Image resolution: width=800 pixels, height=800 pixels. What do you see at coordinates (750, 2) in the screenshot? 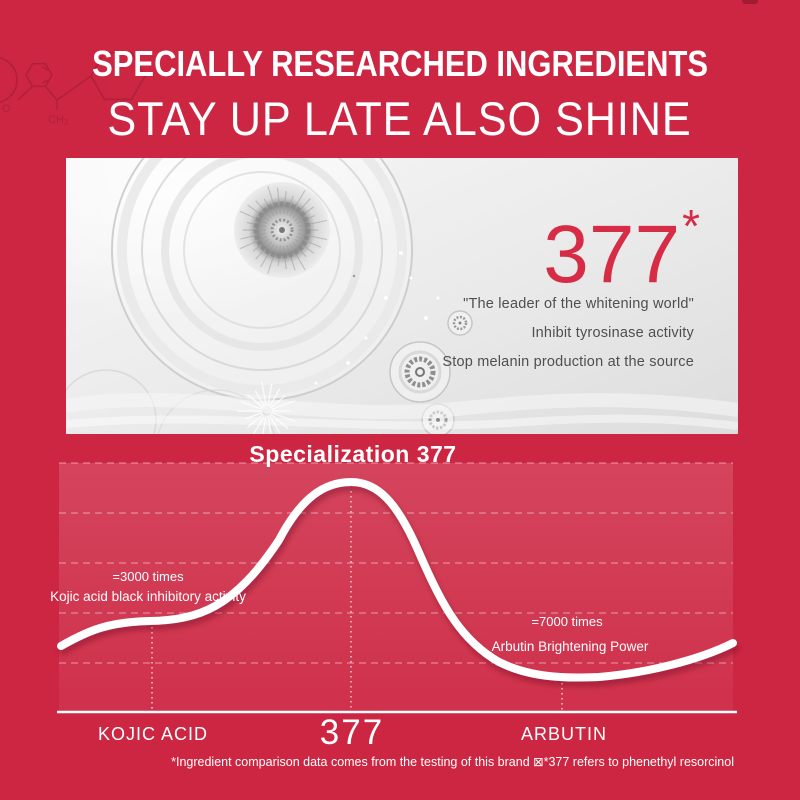
I see `top-edge-mark` at bounding box center [750, 2].